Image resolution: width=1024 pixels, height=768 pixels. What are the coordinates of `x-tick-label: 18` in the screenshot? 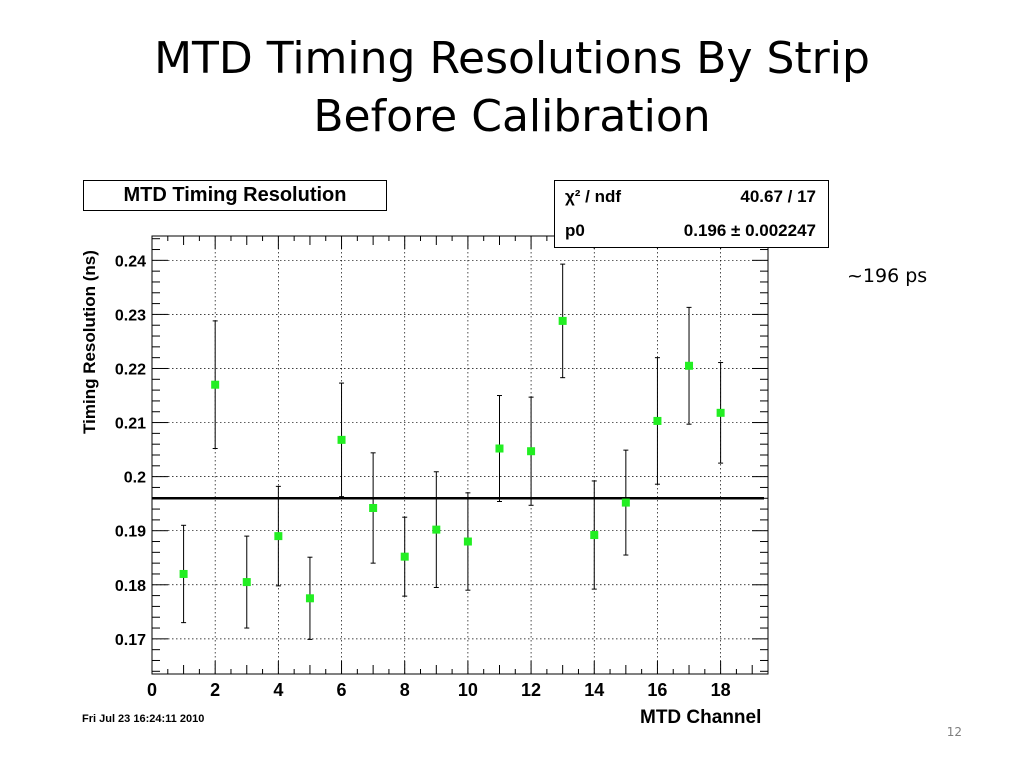 It's located at (721, 690).